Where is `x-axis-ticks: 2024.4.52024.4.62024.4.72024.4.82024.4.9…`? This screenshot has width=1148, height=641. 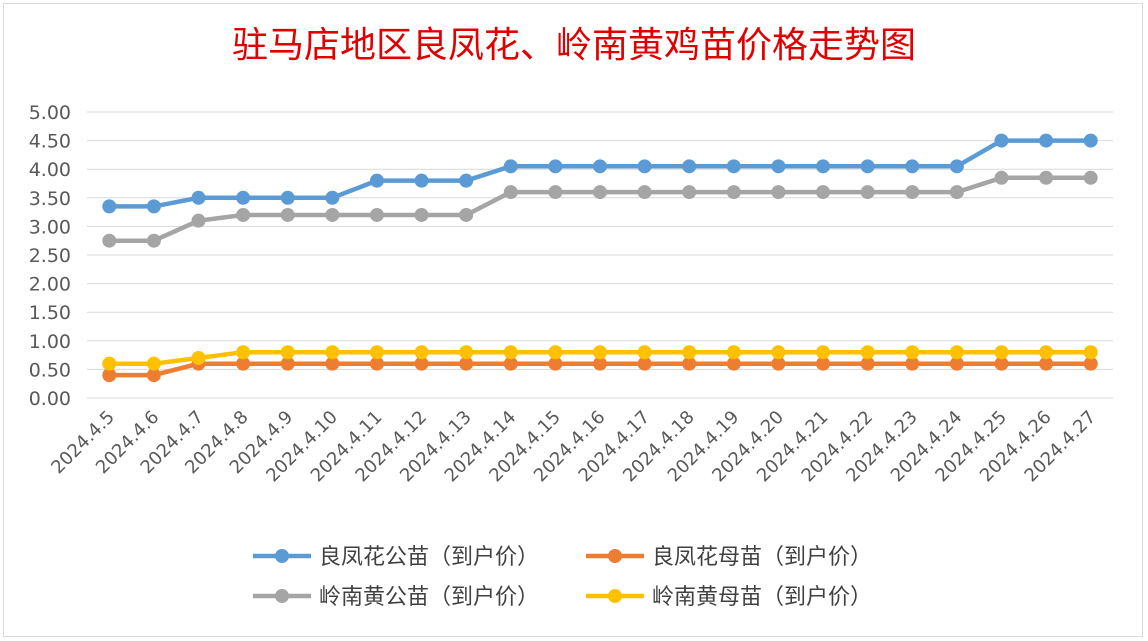
x-axis-ticks: 2024.4.52024.4.62024.4.72024.4.82024.4.9… is located at coordinates (573, 447).